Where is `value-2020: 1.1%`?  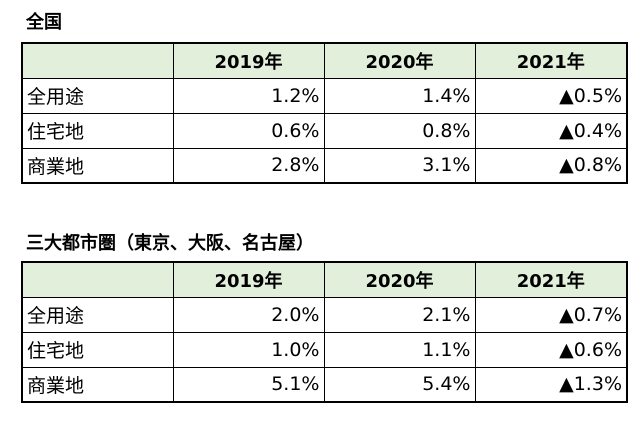 value-2020: 1.1% is located at coordinates (399, 349).